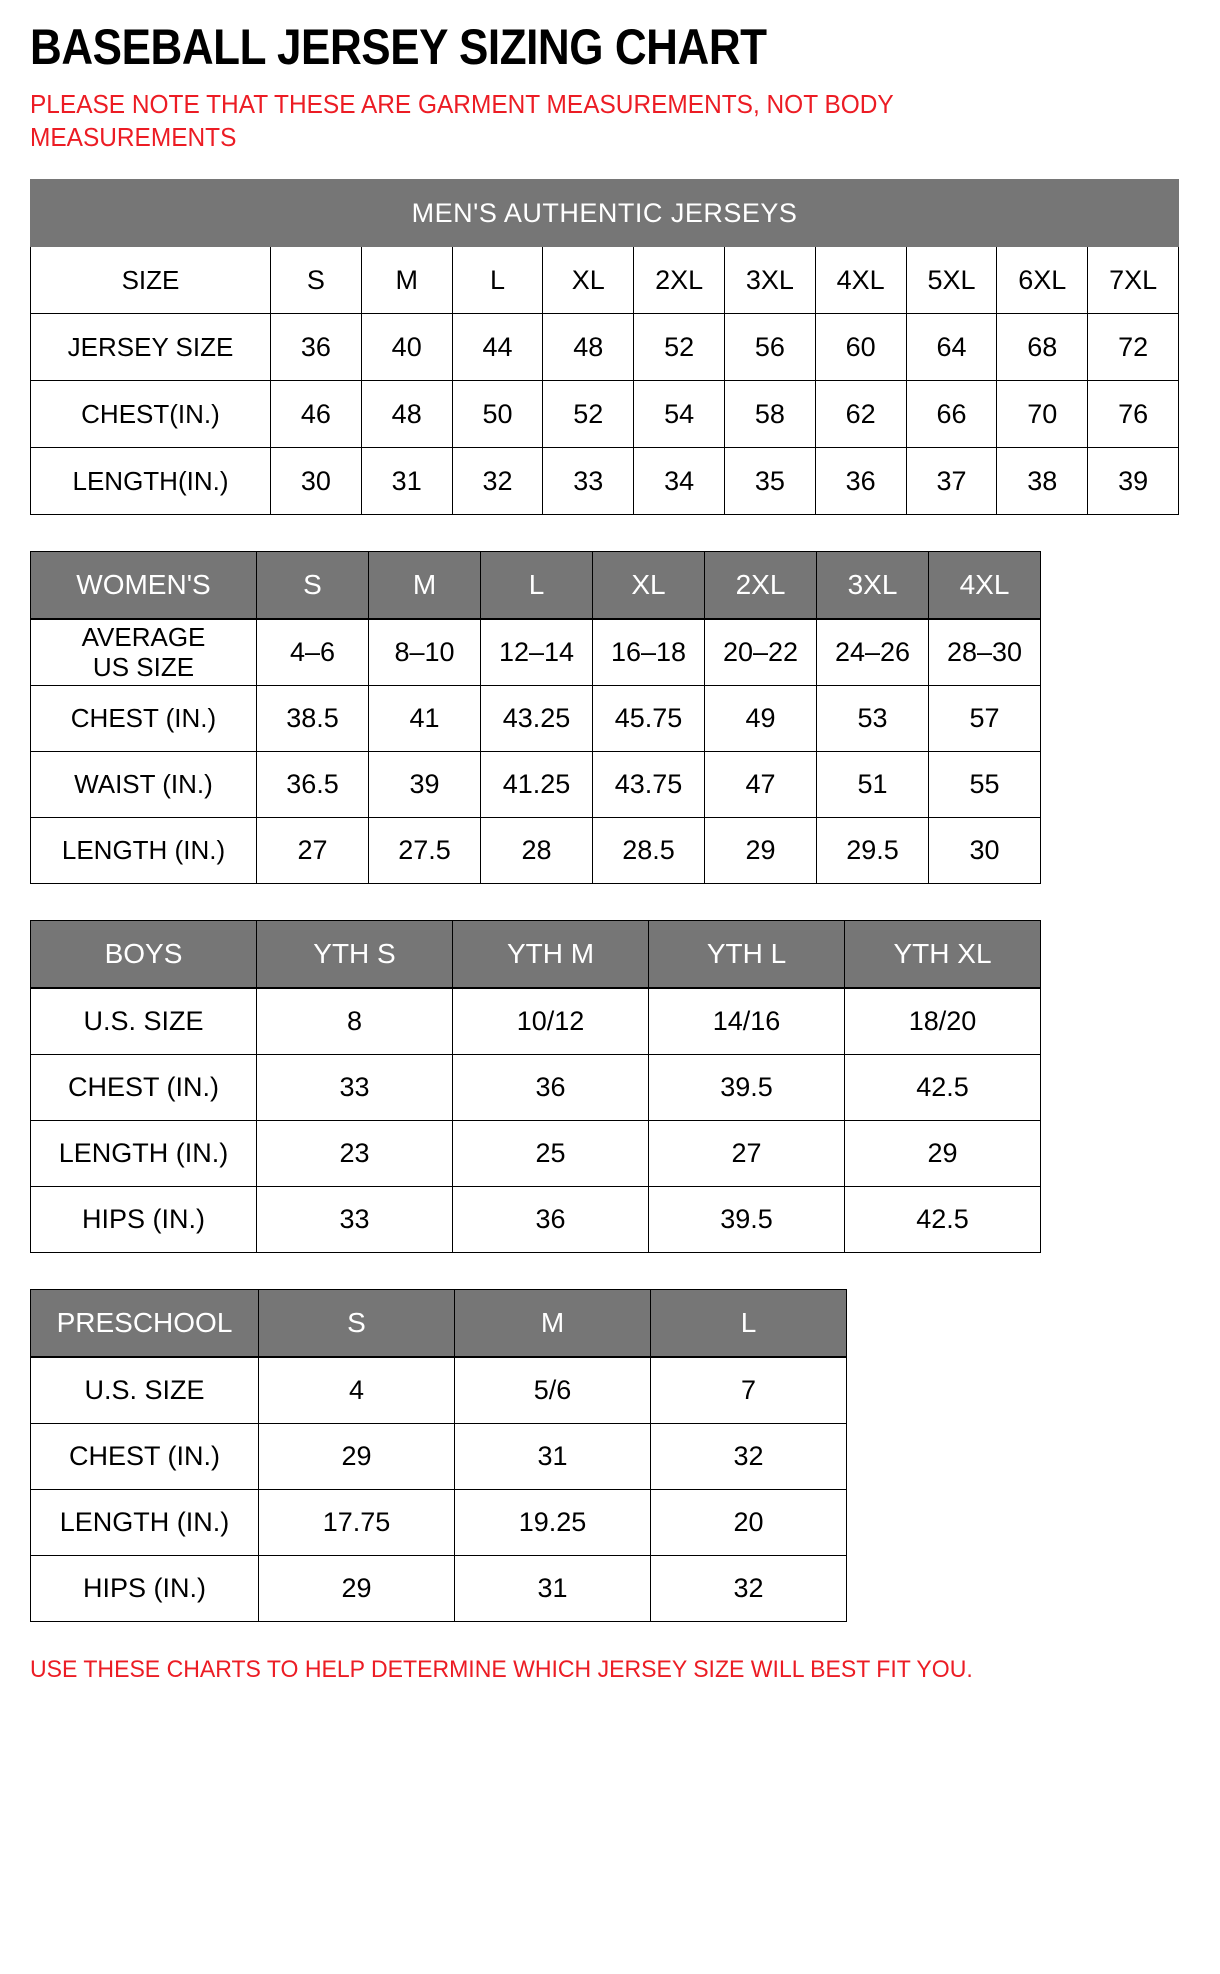  What do you see at coordinates (144, 1588) in the screenshot?
I see `row-header: HIPS (IN.)` at bounding box center [144, 1588].